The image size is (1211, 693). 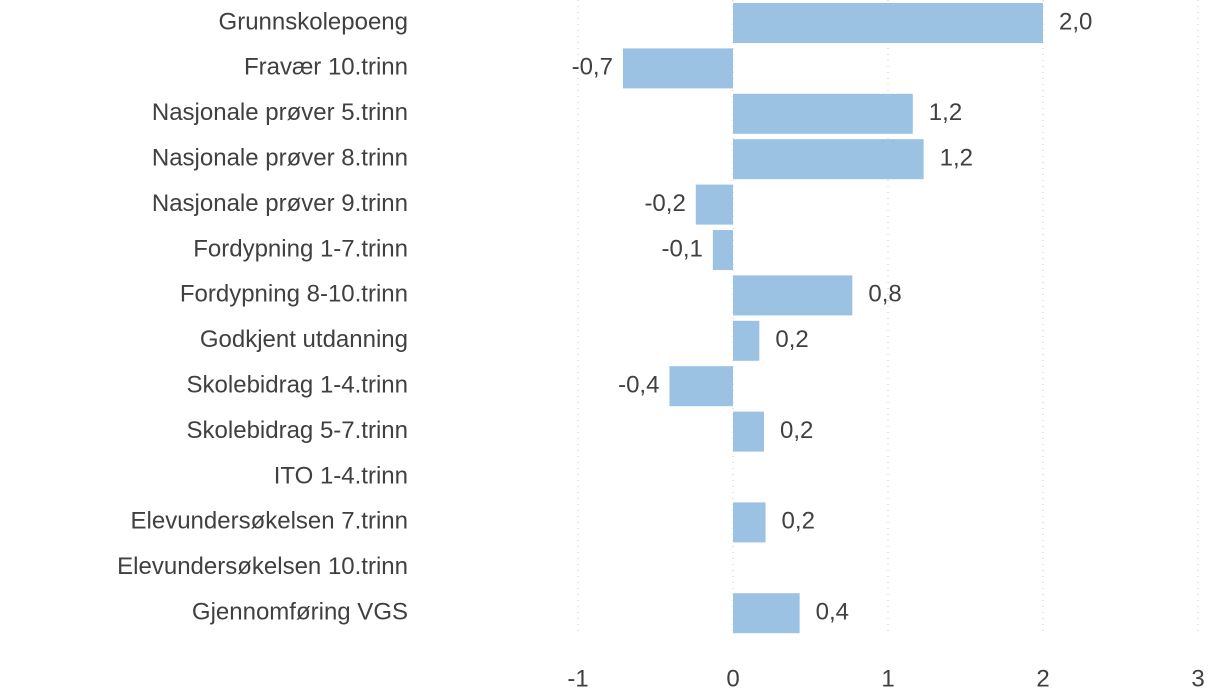 What do you see at coordinates (280, 158) in the screenshot?
I see `y-tick-label: Nasjonale prøver 8.trinn` at bounding box center [280, 158].